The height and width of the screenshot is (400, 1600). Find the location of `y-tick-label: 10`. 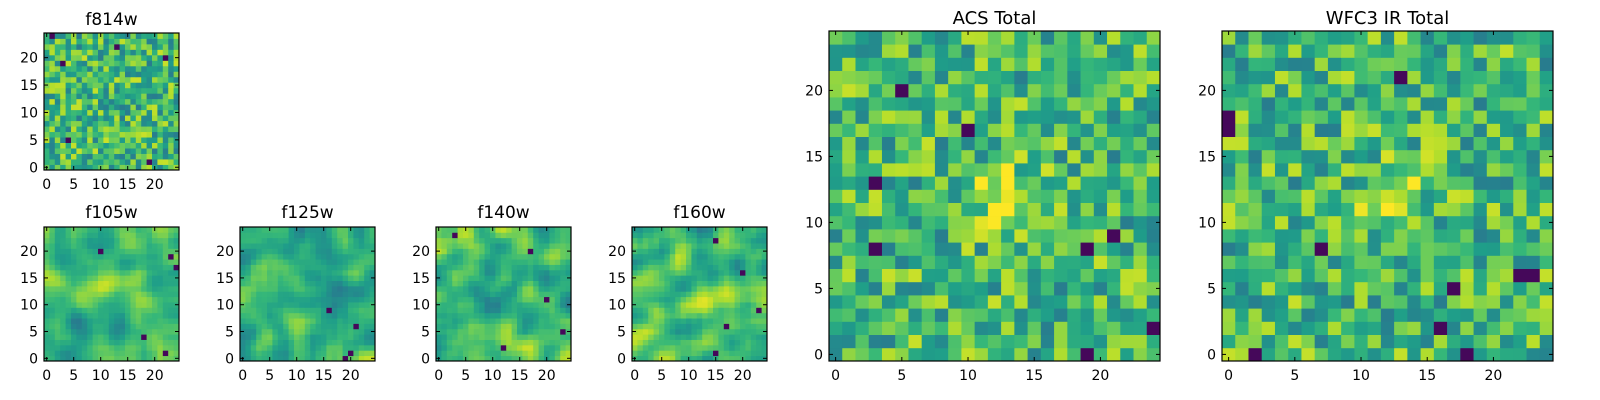

y-tick-label: 10 is located at coordinates (421, 306).